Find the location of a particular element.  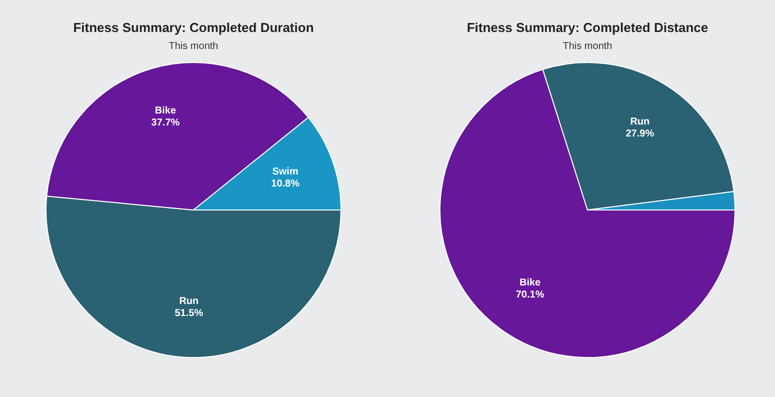

data-label: 51.5% is located at coordinates (189, 313).